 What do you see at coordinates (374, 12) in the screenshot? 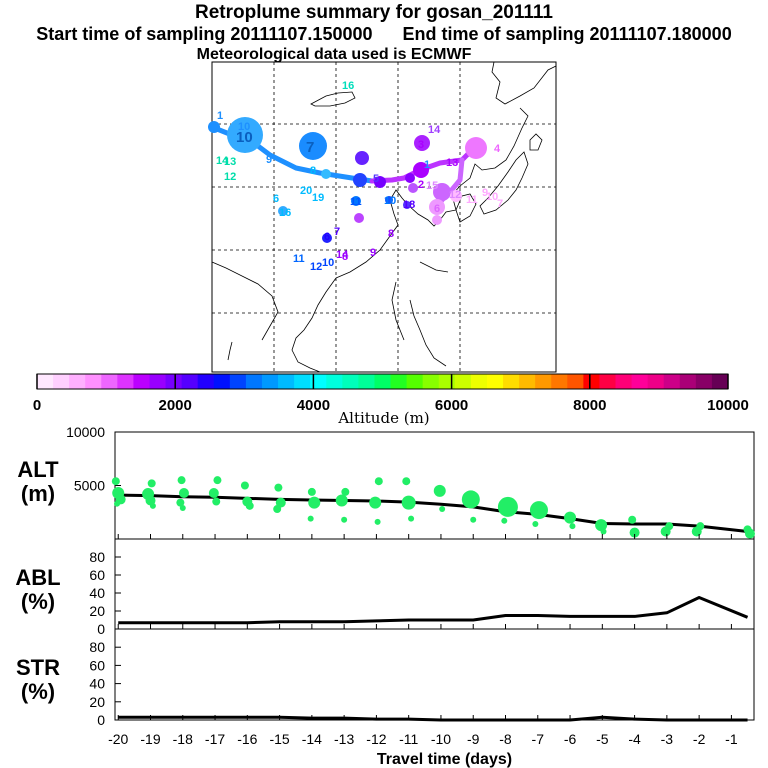
I see `chart-title: Retroplume summary for gosan_201111` at bounding box center [374, 12].